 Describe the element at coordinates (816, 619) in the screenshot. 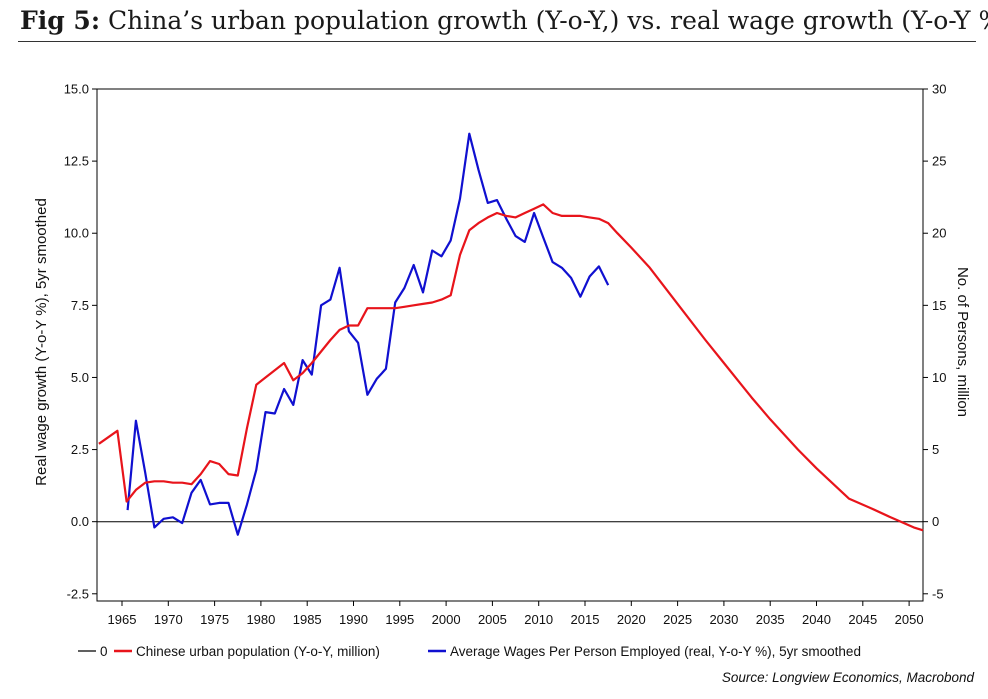

I see `x-tick-label: 2040` at that location.